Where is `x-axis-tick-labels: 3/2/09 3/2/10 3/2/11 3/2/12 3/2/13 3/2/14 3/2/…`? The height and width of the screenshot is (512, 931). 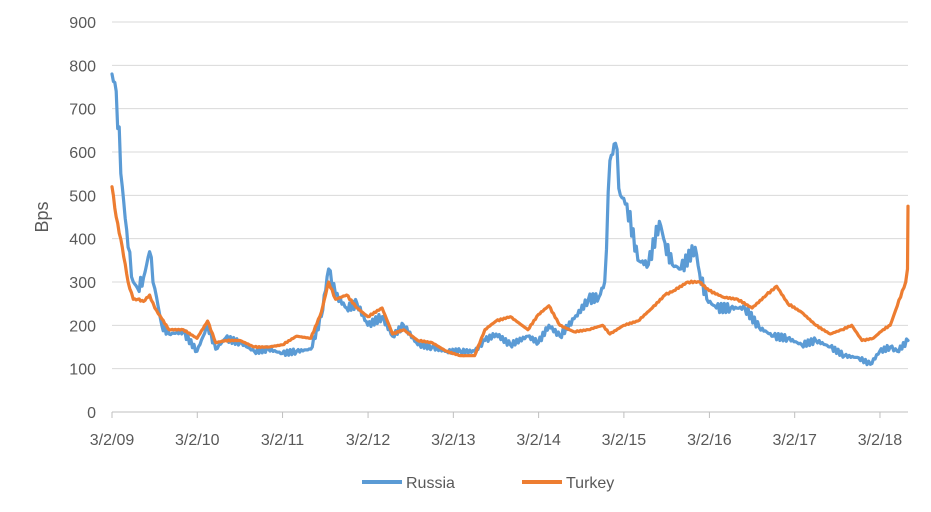 x-axis-tick-labels: 3/2/09 3/2/10 3/2/11 3/2/12 3/2/13 3/2/14 3/2/… is located at coordinates (496, 430).